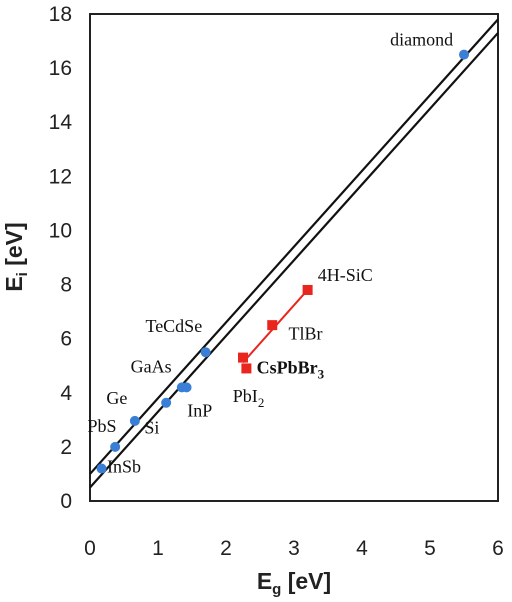 The height and width of the screenshot is (602, 512). Describe the element at coordinates (66, 447) in the screenshot. I see `y-tick-label: 2` at that location.